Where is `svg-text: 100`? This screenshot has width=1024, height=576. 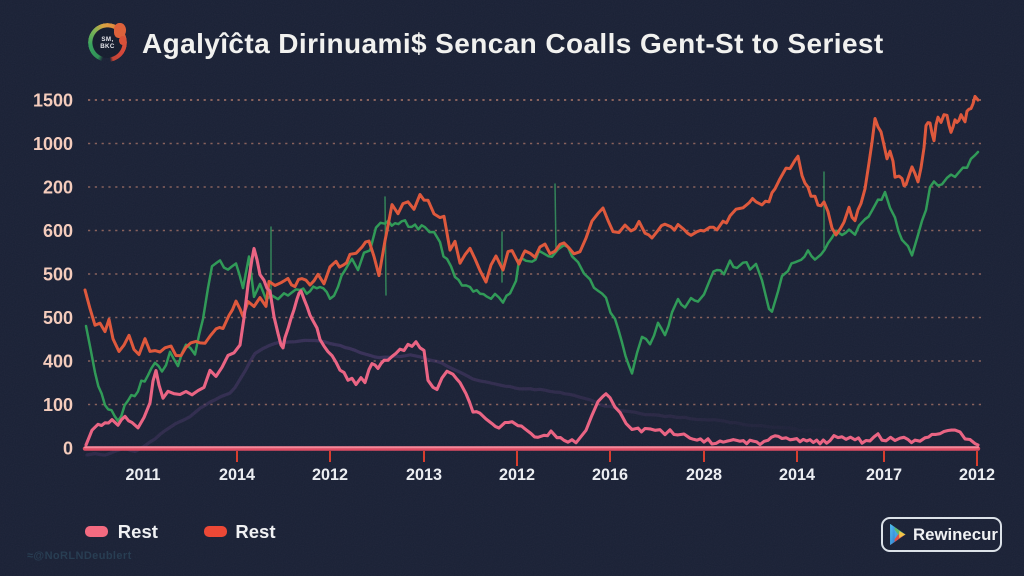 svg-text: 100 is located at coordinates (58, 405).